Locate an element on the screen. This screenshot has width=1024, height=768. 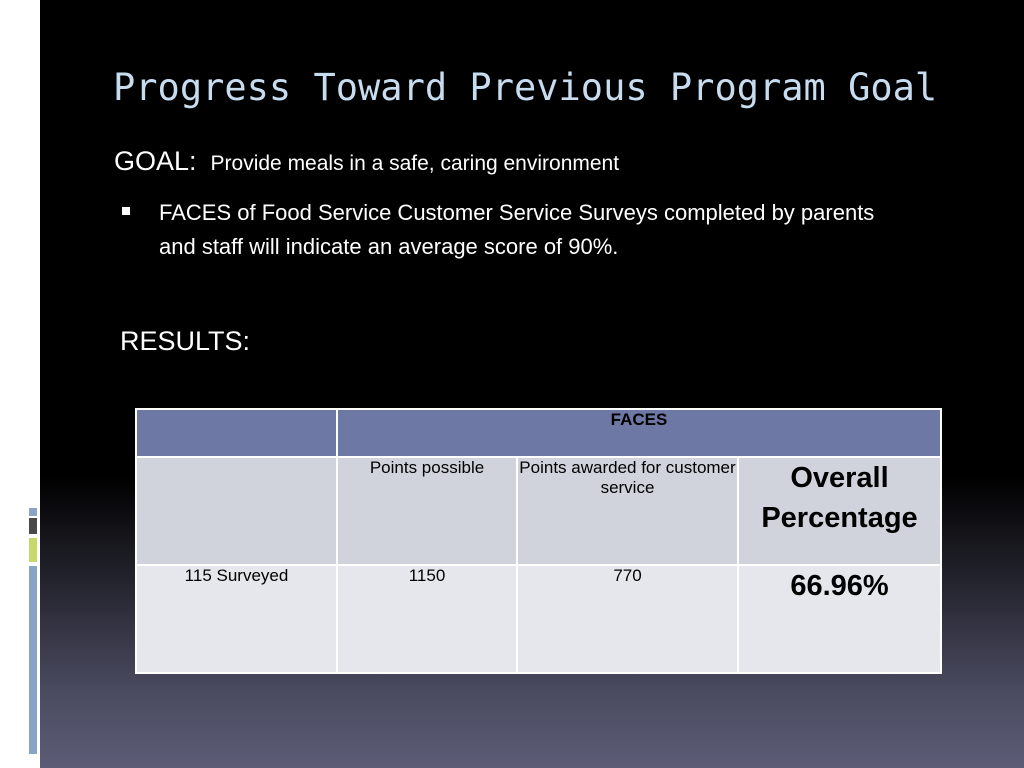
table-header-row: FACES is located at coordinates (538, 433).